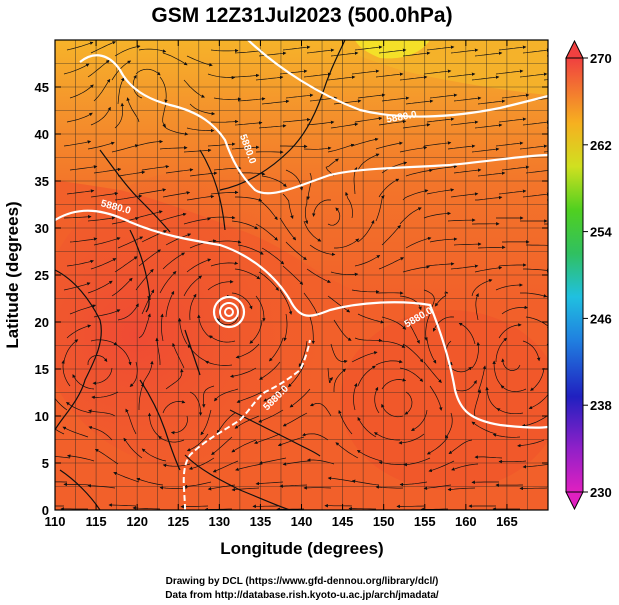 This screenshot has width=619, height=605. What do you see at coordinates (601, 405) in the screenshot?
I see `colorbar-tick-label: 238` at bounding box center [601, 405].